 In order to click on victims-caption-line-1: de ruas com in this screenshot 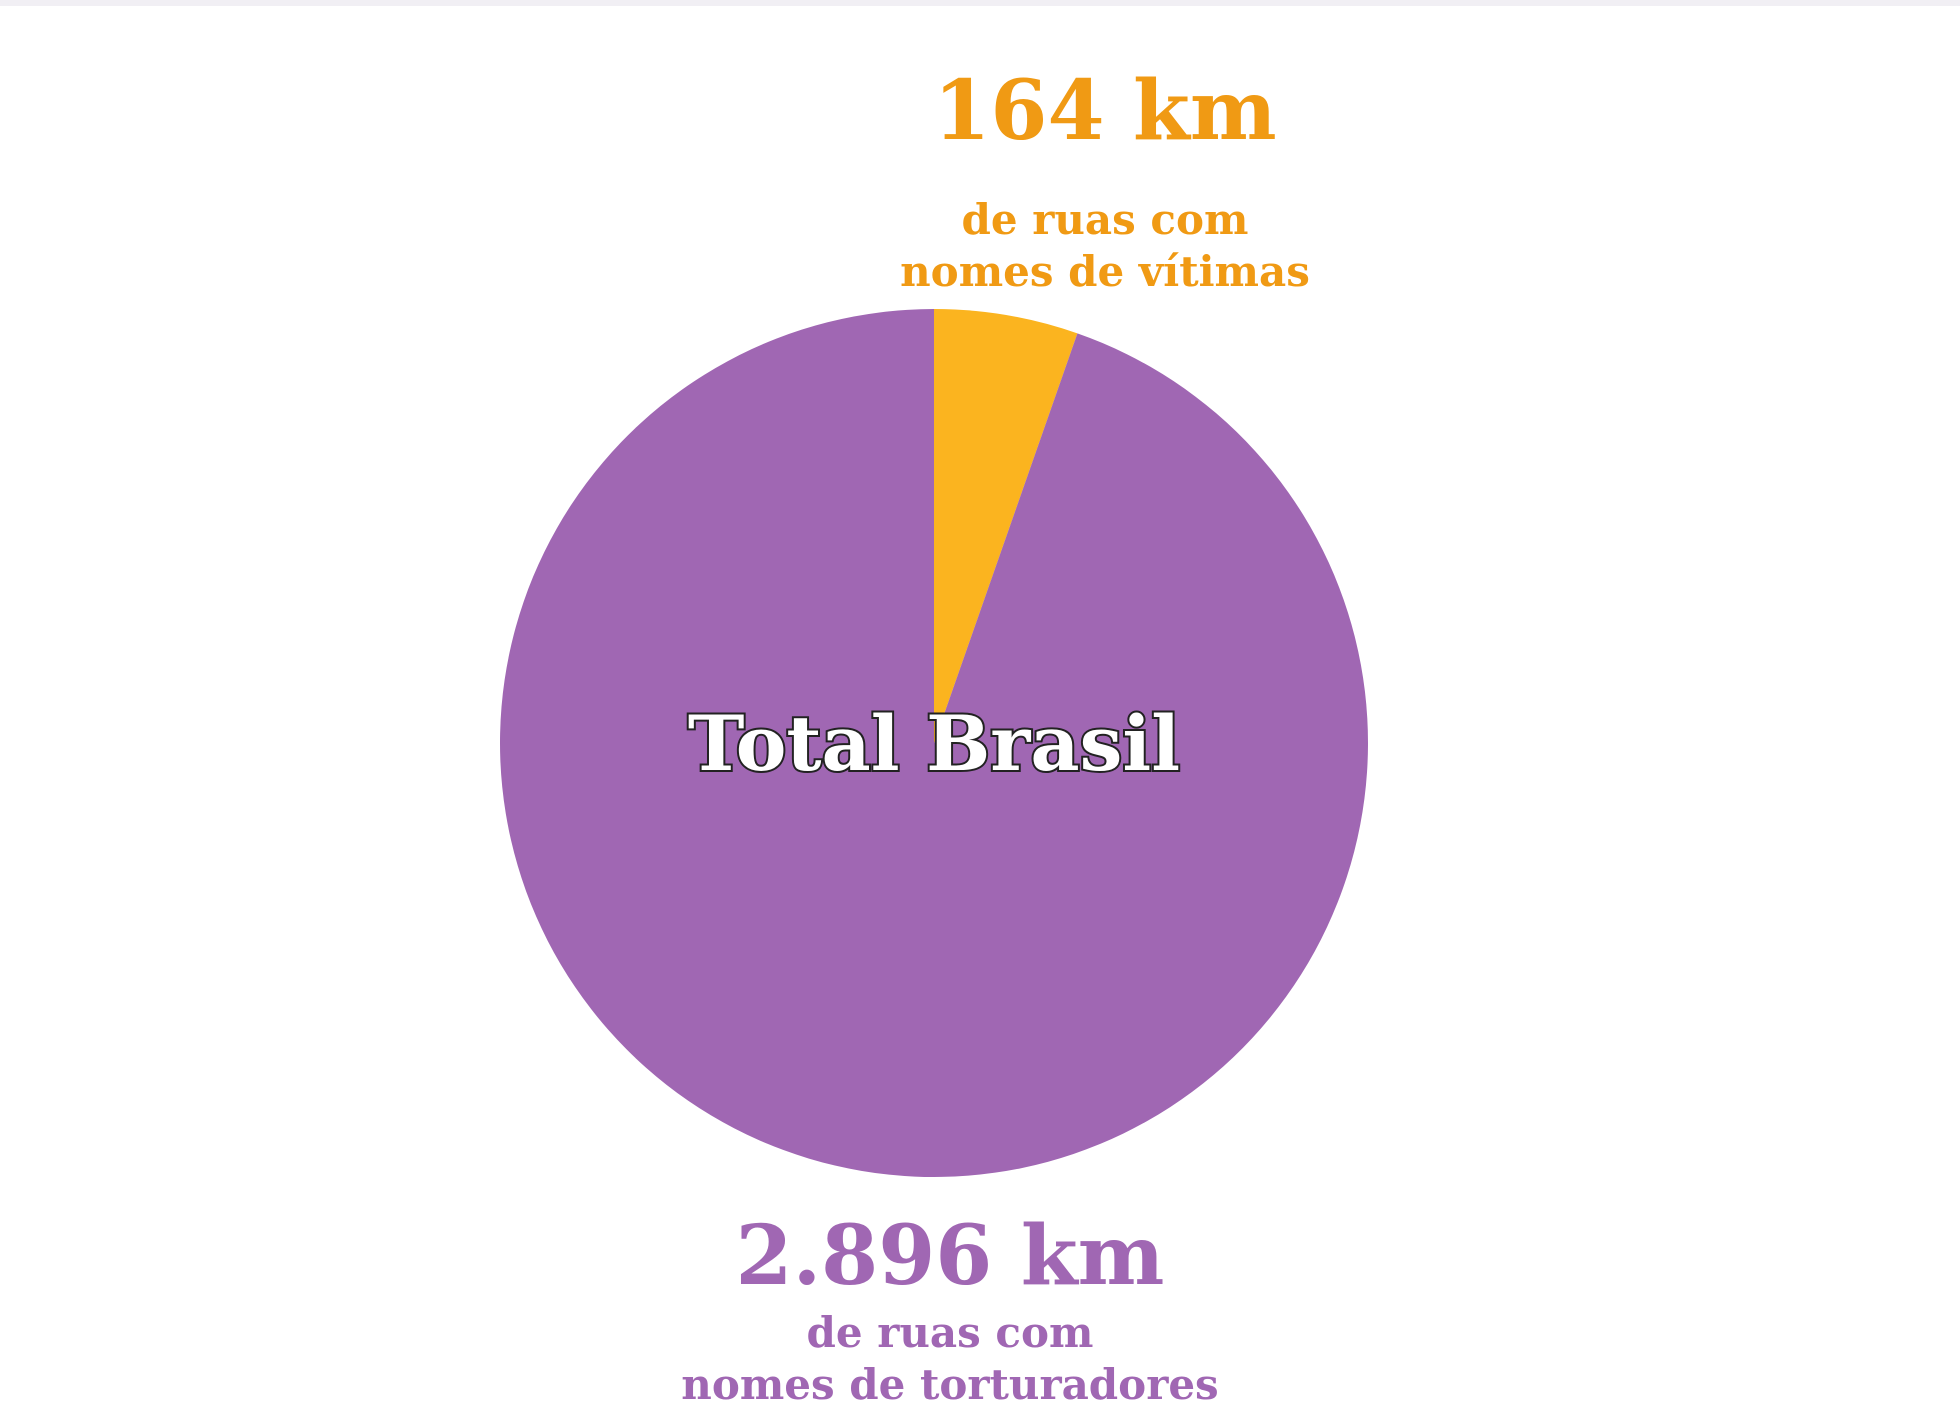, I will do `click(1105, 219)`.